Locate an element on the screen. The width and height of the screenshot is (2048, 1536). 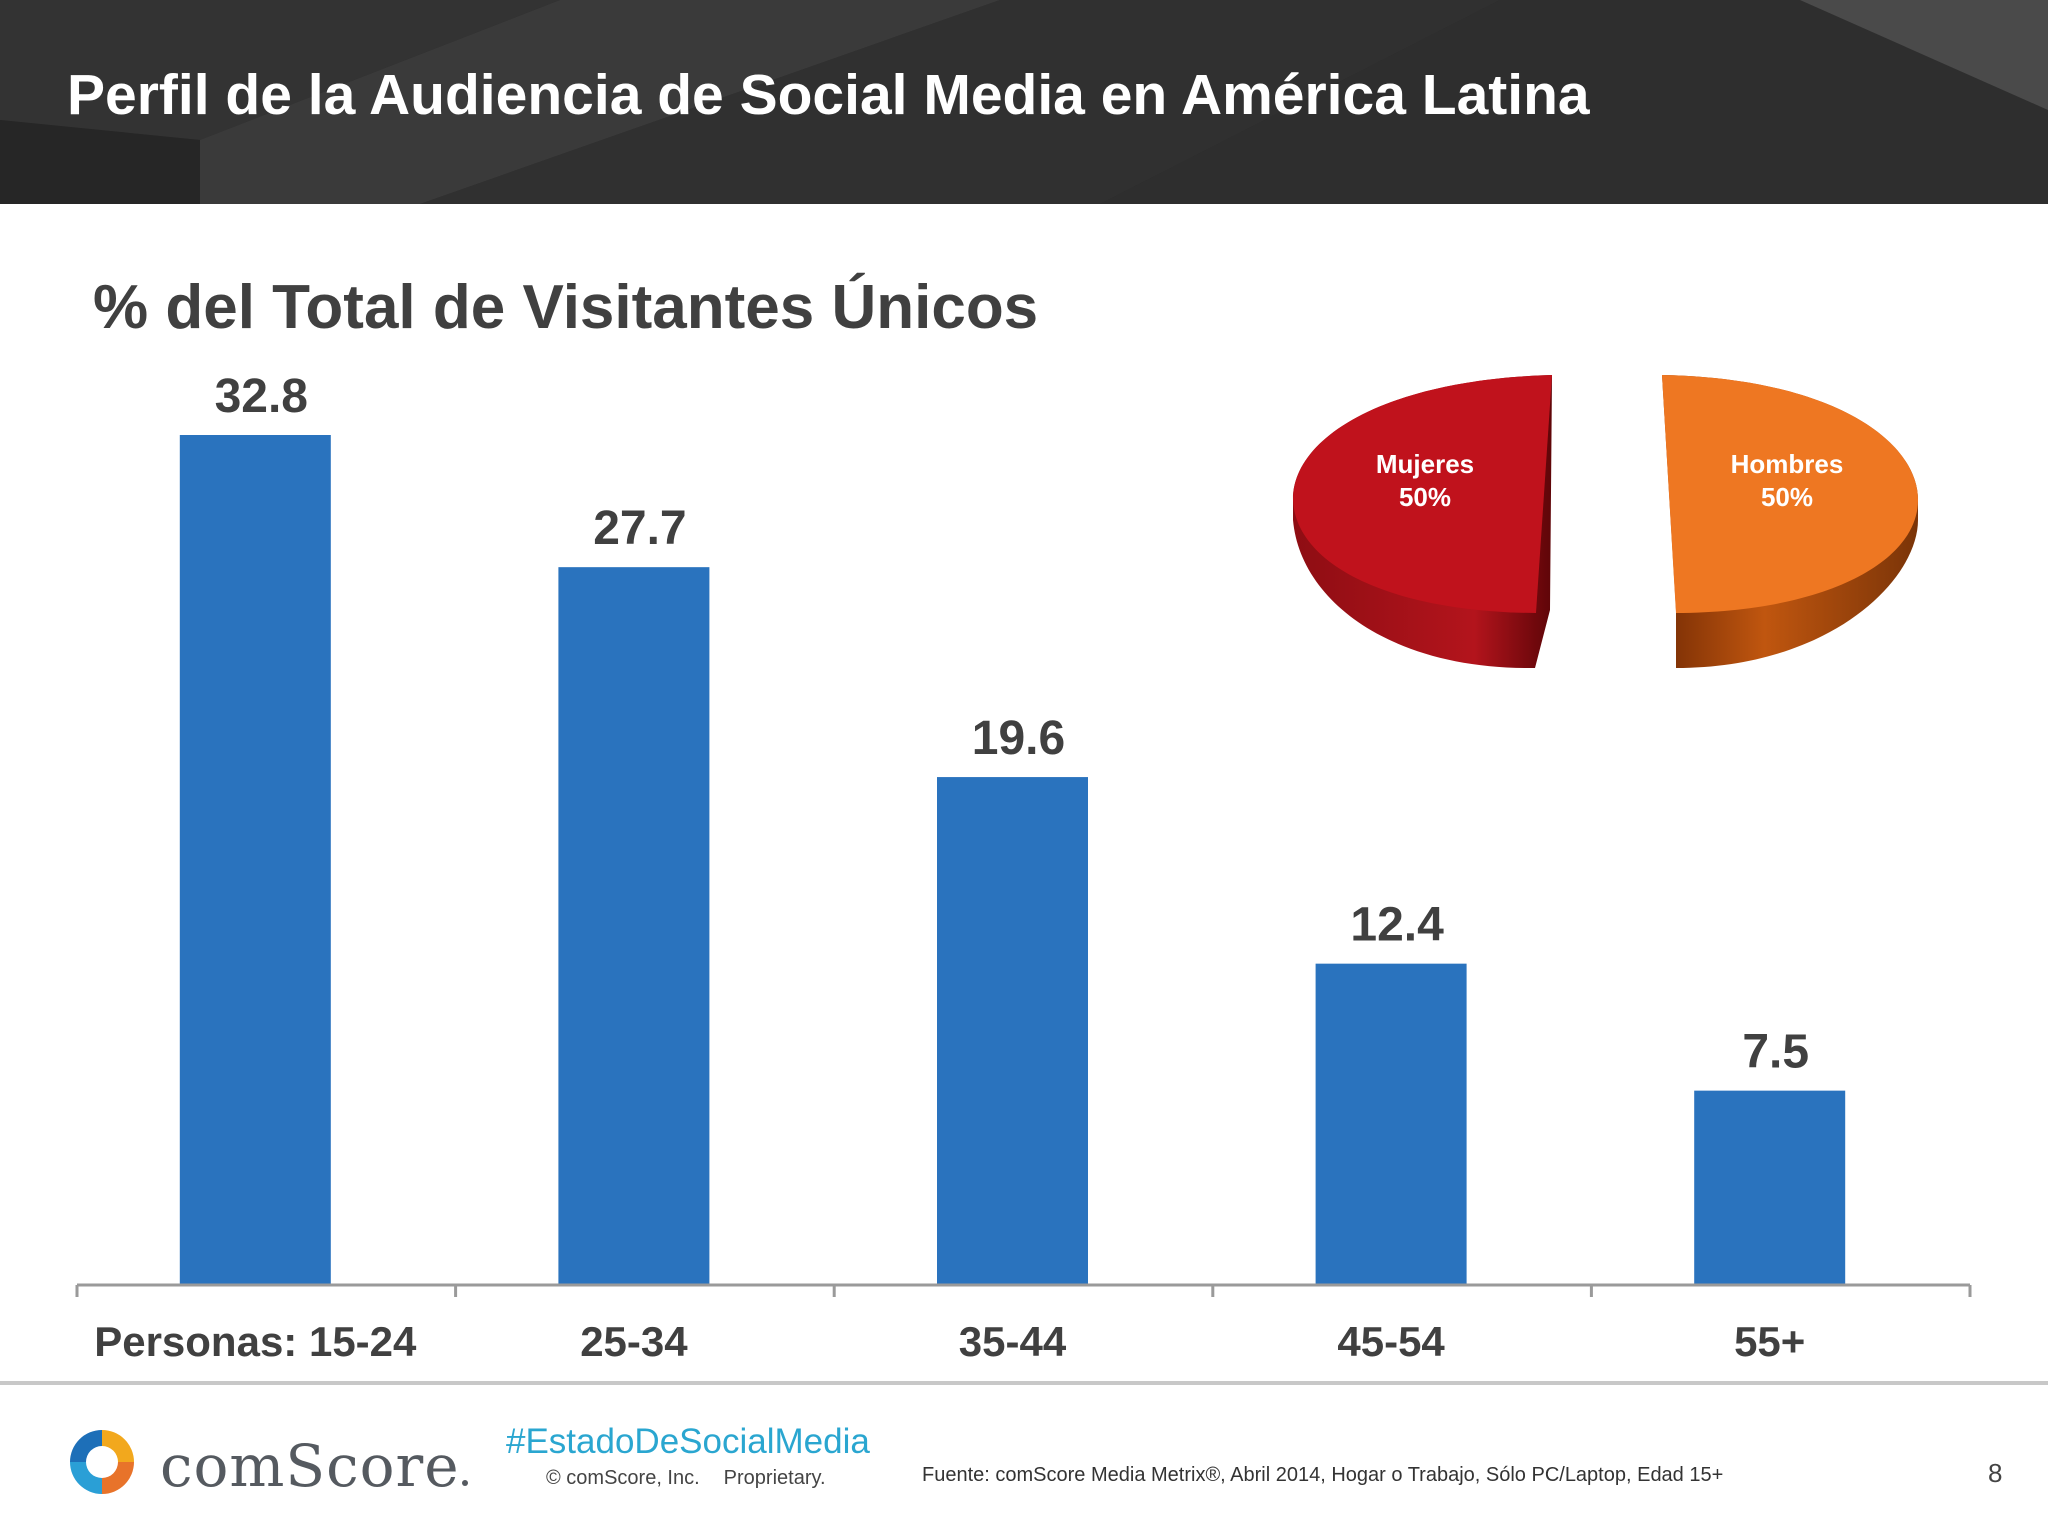
x-tick-label-4: 55+ is located at coordinates (1769, 1341).